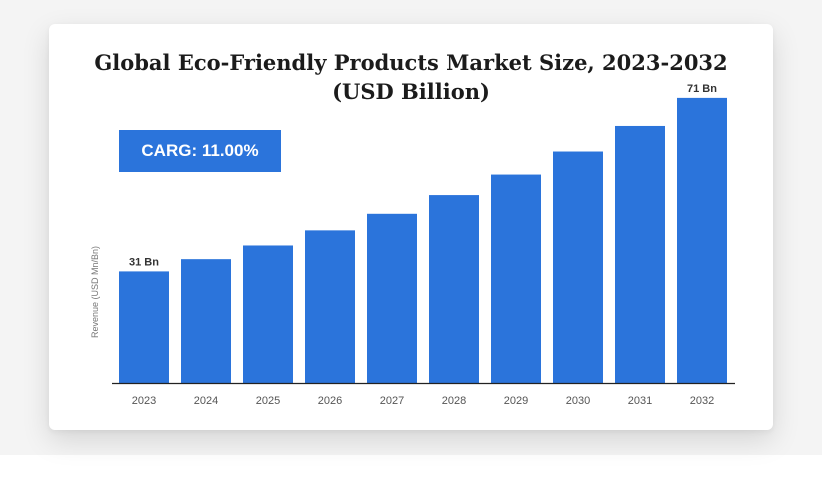 The width and height of the screenshot is (822, 482). Describe the element at coordinates (144, 401) in the screenshot. I see `x-tick-label-2023: 2023` at that location.